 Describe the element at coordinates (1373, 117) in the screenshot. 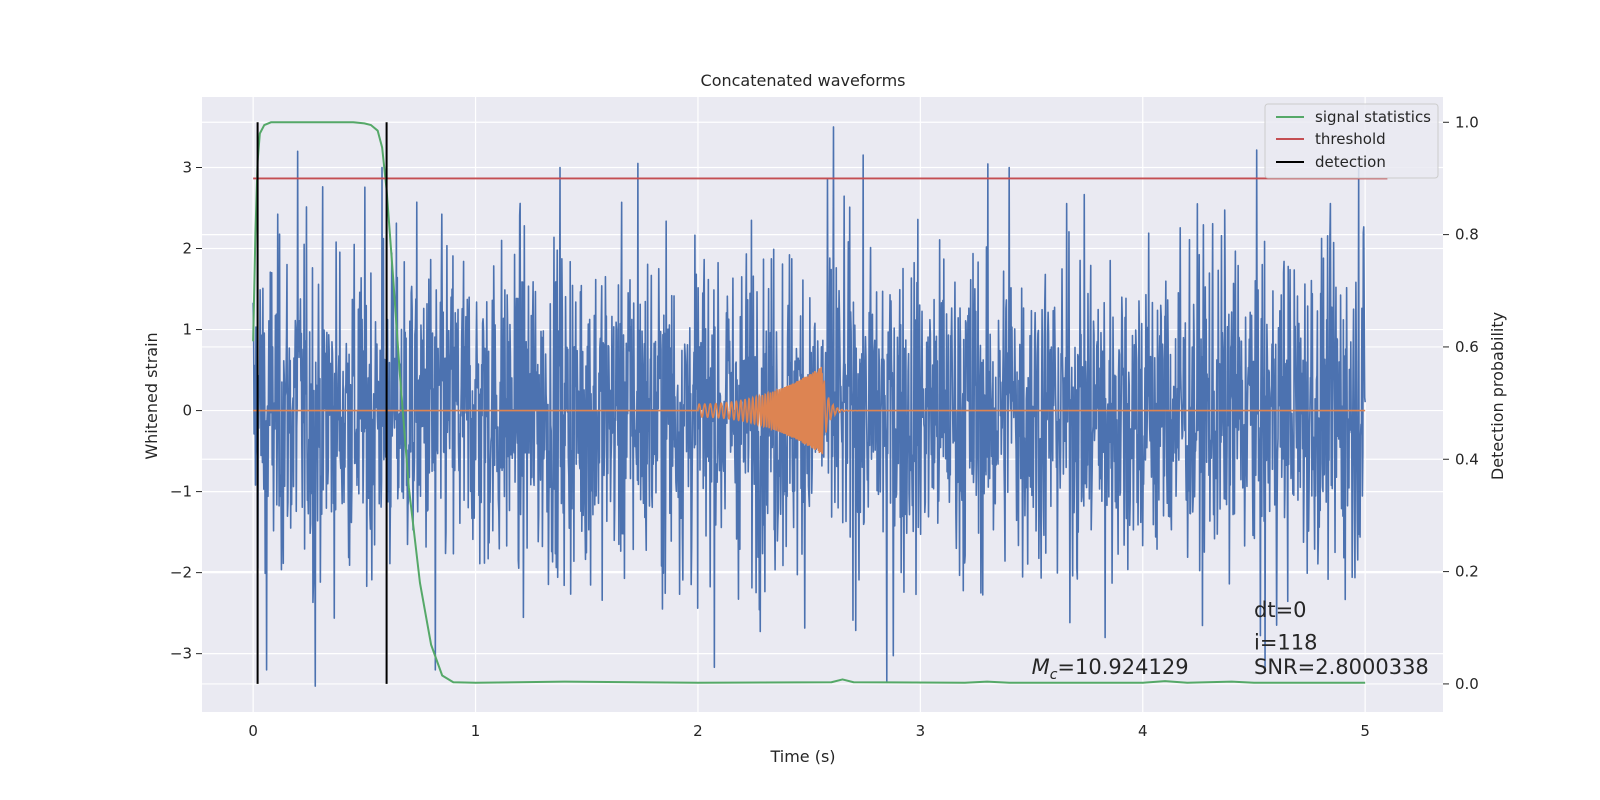

I see `legend-label-signal-statistics: signal statistics` at that location.